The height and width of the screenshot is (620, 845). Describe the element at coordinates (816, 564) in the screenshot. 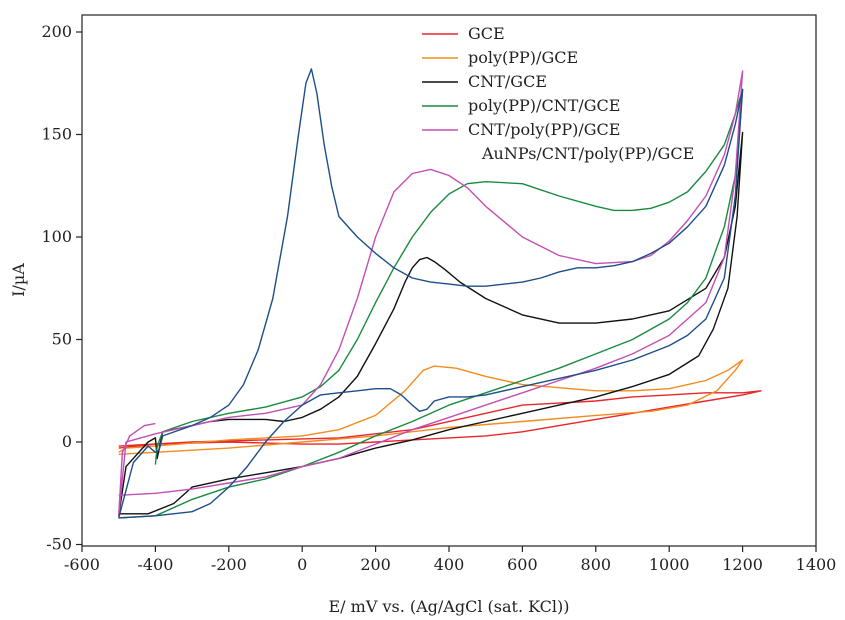

I see `x-tick-label: 1400` at that location.